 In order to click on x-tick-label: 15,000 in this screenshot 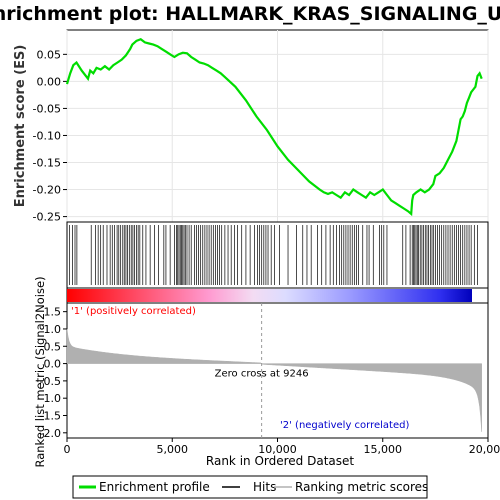, I will do `click(383, 449)`.